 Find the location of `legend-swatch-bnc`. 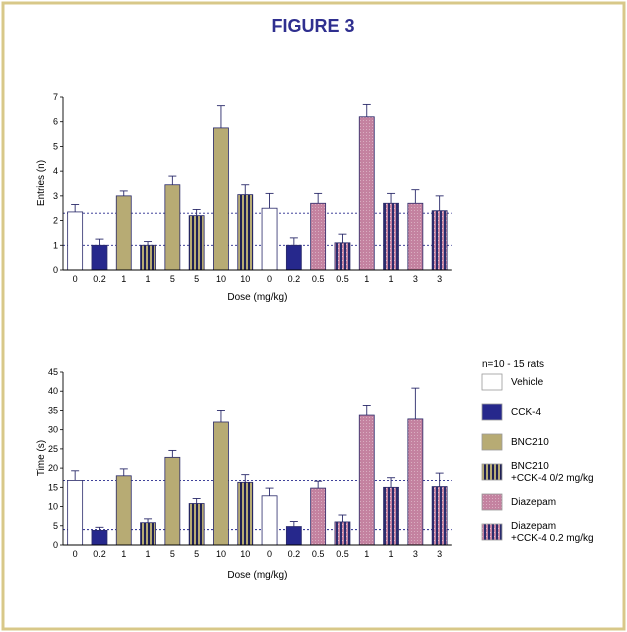

legend-swatch-bnc is located at coordinates (492, 442).